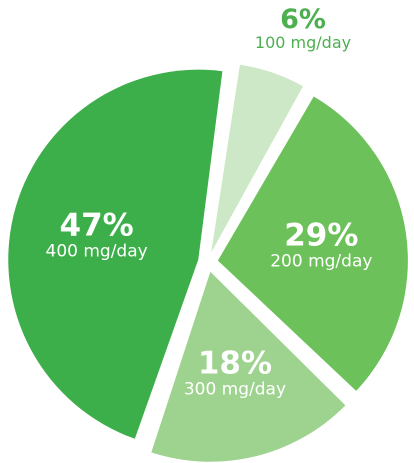  Describe the element at coordinates (235, 389) in the screenshot. I see `slice-dose-label: 300 mg/day` at that location.